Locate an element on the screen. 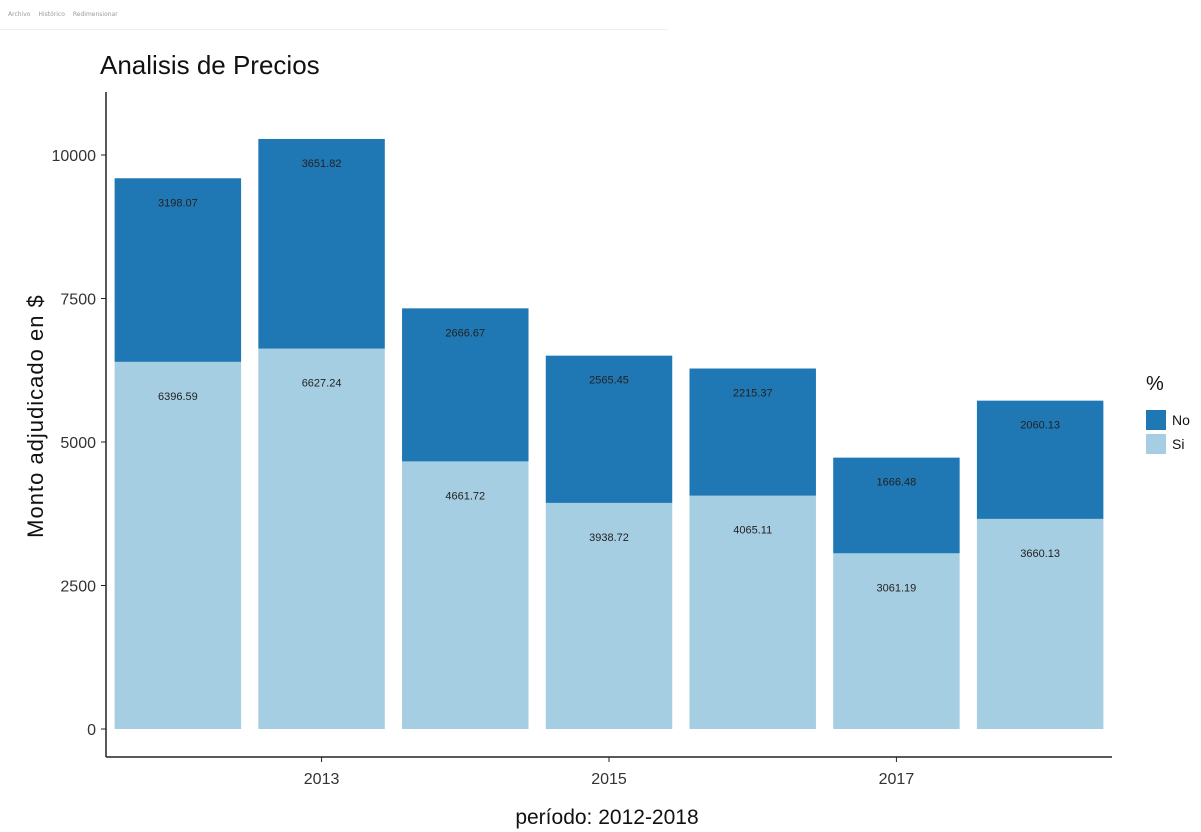 This screenshot has height=832, width=1201. bar-si-2016 is located at coordinates (752, 612).